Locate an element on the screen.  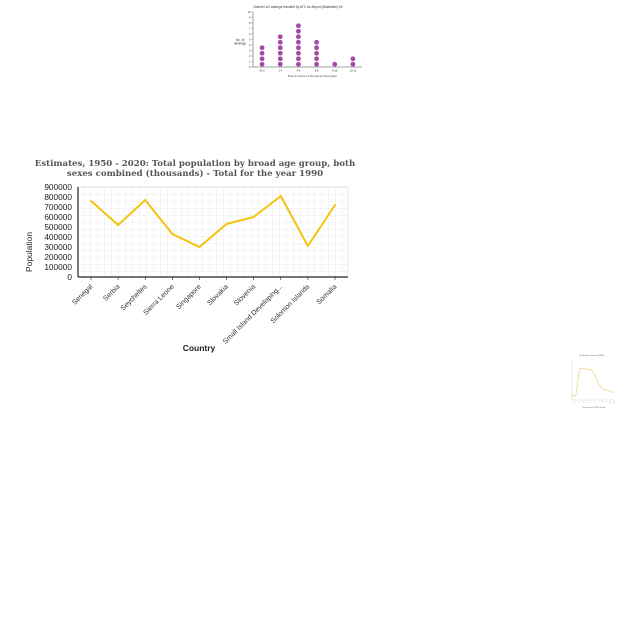
population-chart-grid is located at coordinates (213, 232).